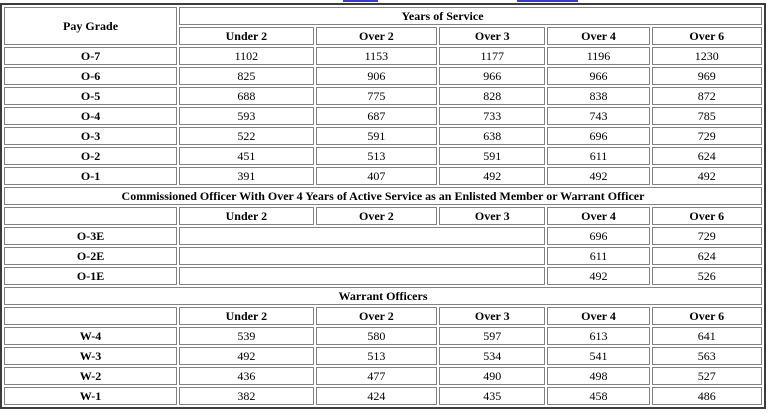 The height and width of the screenshot is (414, 768). I want to click on cell-value: 490, so click(492, 376).